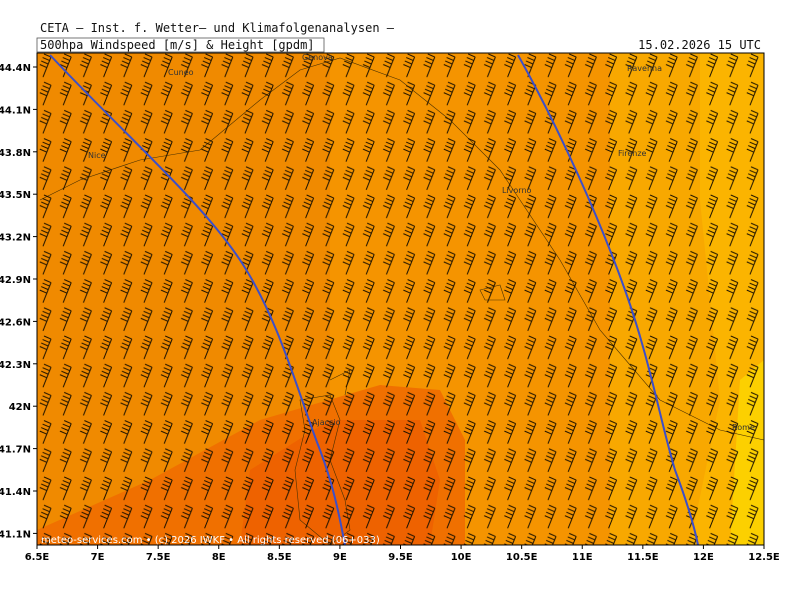 The width and height of the screenshot is (800, 600). What do you see at coordinates (219, 557) in the screenshot?
I see `x-tick-label: 8E` at bounding box center [219, 557].